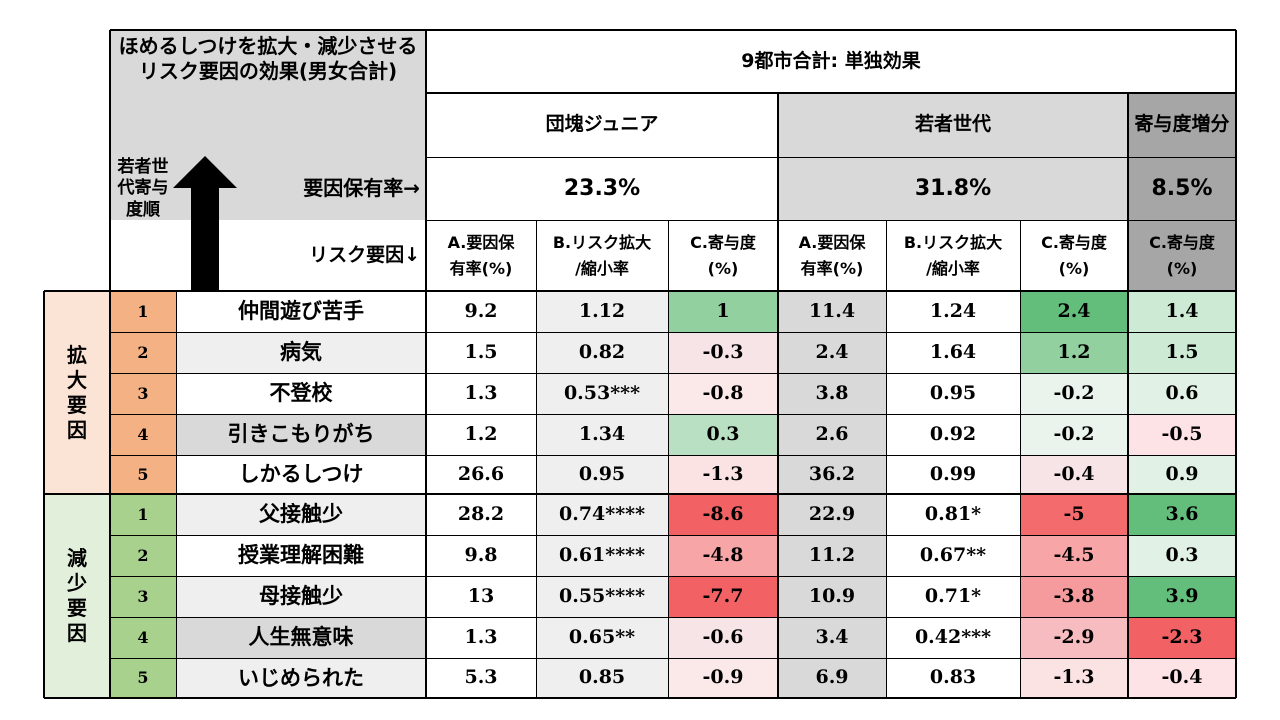 The height and width of the screenshot is (720, 1280). What do you see at coordinates (481, 513) in the screenshot?
I see `dankai-prevalence-value: 28.2` at bounding box center [481, 513].